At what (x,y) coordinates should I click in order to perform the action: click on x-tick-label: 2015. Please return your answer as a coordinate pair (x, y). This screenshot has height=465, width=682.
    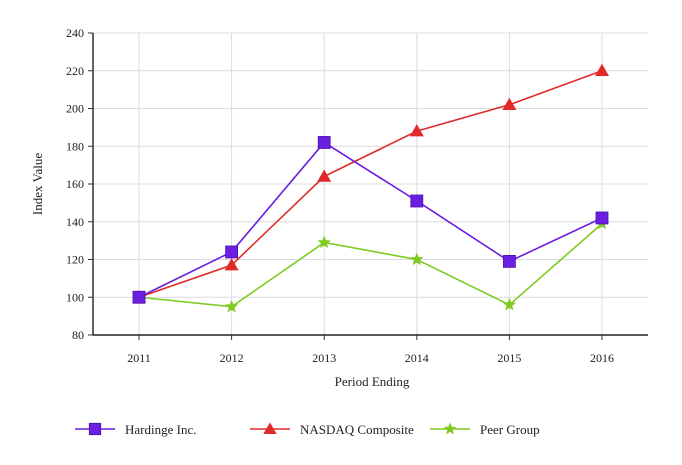
    Looking at the image, I should click on (509, 358).